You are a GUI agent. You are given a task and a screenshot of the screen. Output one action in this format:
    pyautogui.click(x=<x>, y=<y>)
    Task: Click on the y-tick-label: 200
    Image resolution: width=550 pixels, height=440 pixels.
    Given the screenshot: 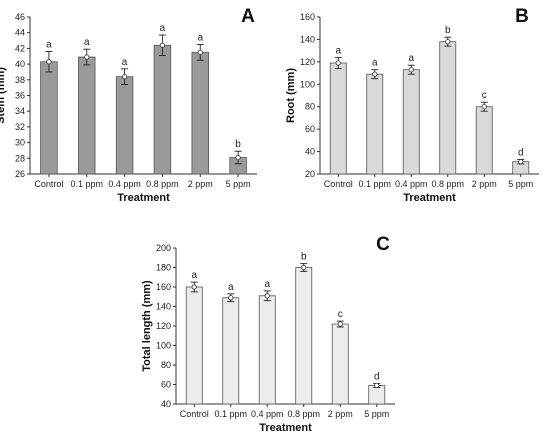 What is the action you would take?
    pyautogui.click(x=163, y=248)
    